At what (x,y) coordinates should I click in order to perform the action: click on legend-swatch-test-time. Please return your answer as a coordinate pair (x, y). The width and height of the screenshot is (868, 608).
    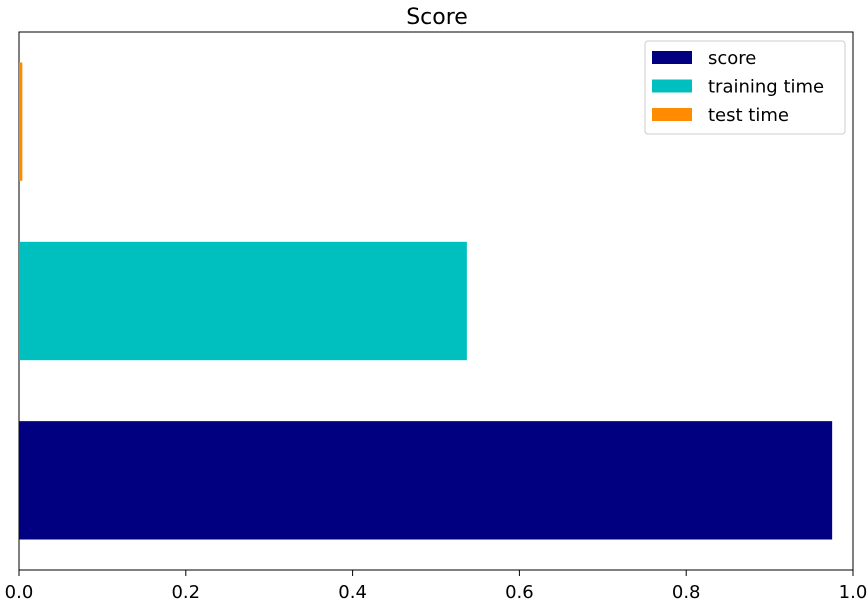
    Looking at the image, I should click on (672, 114).